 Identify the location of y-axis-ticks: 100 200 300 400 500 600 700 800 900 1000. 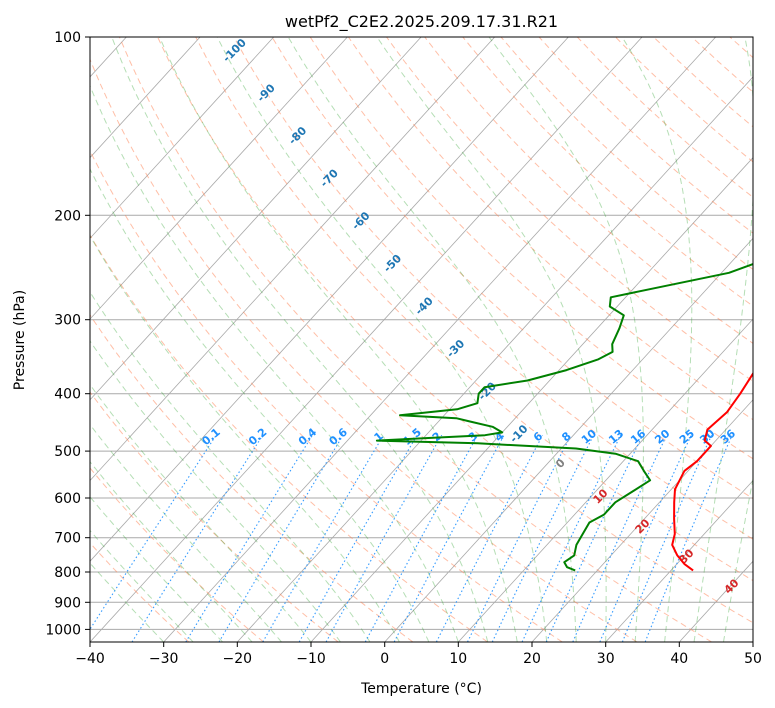
(67, 334).